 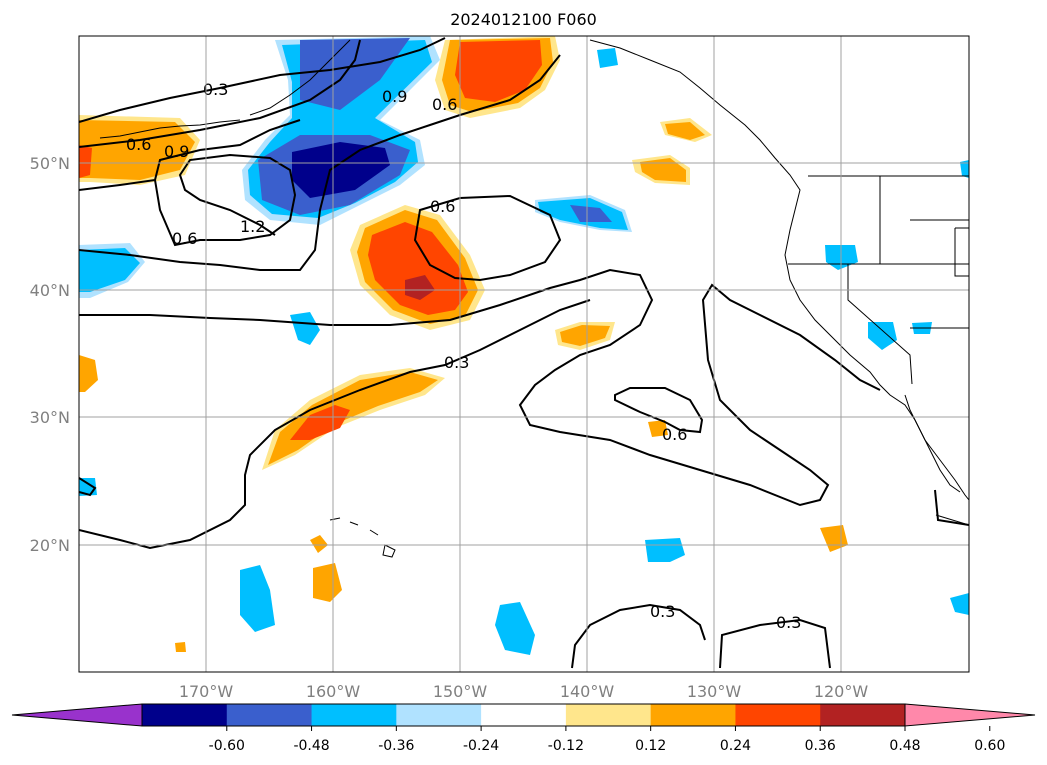 I want to click on lon-label-160w: 160°W, so click(x=333, y=691).